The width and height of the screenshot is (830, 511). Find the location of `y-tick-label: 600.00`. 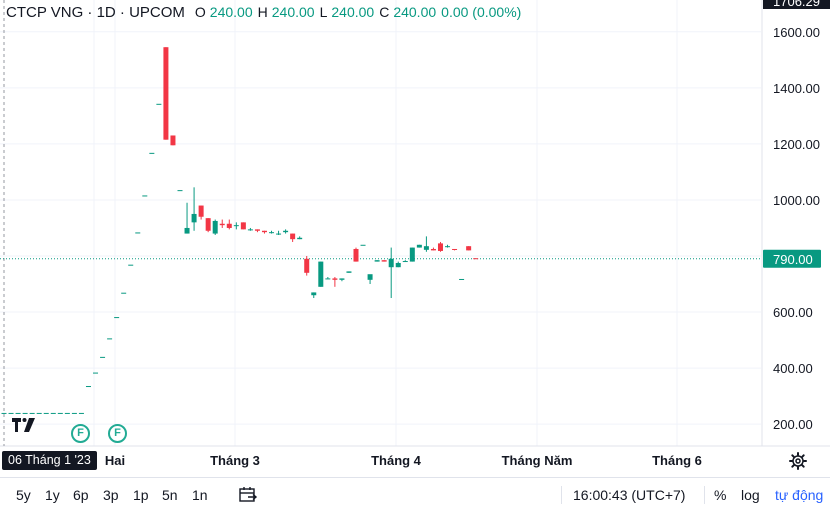

y-tick-label: 600.00 is located at coordinates (793, 312).